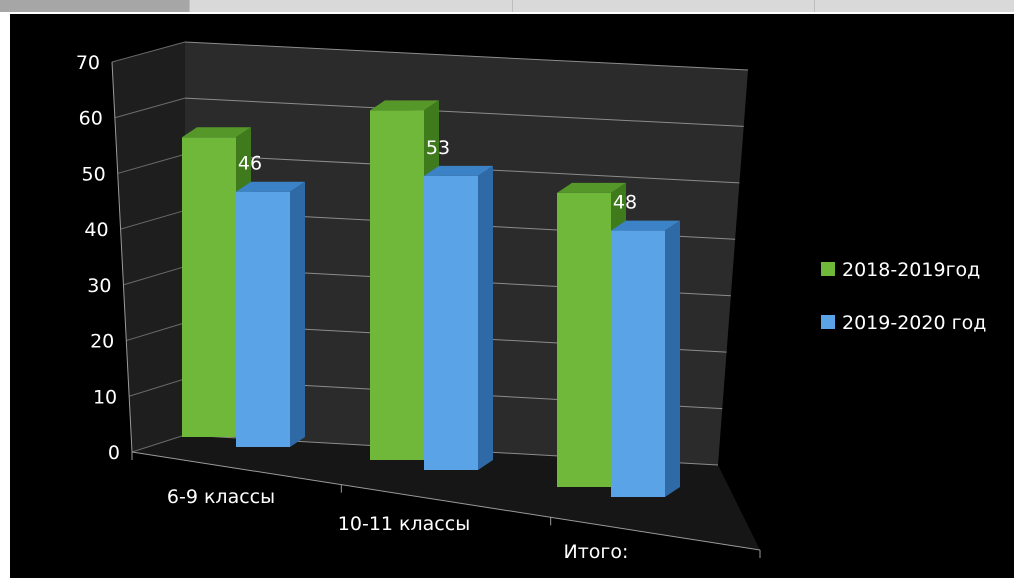 The width and height of the screenshot is (1014, 578). I want to click on x-tick-label: 6-9 классы, so click(221, 497).